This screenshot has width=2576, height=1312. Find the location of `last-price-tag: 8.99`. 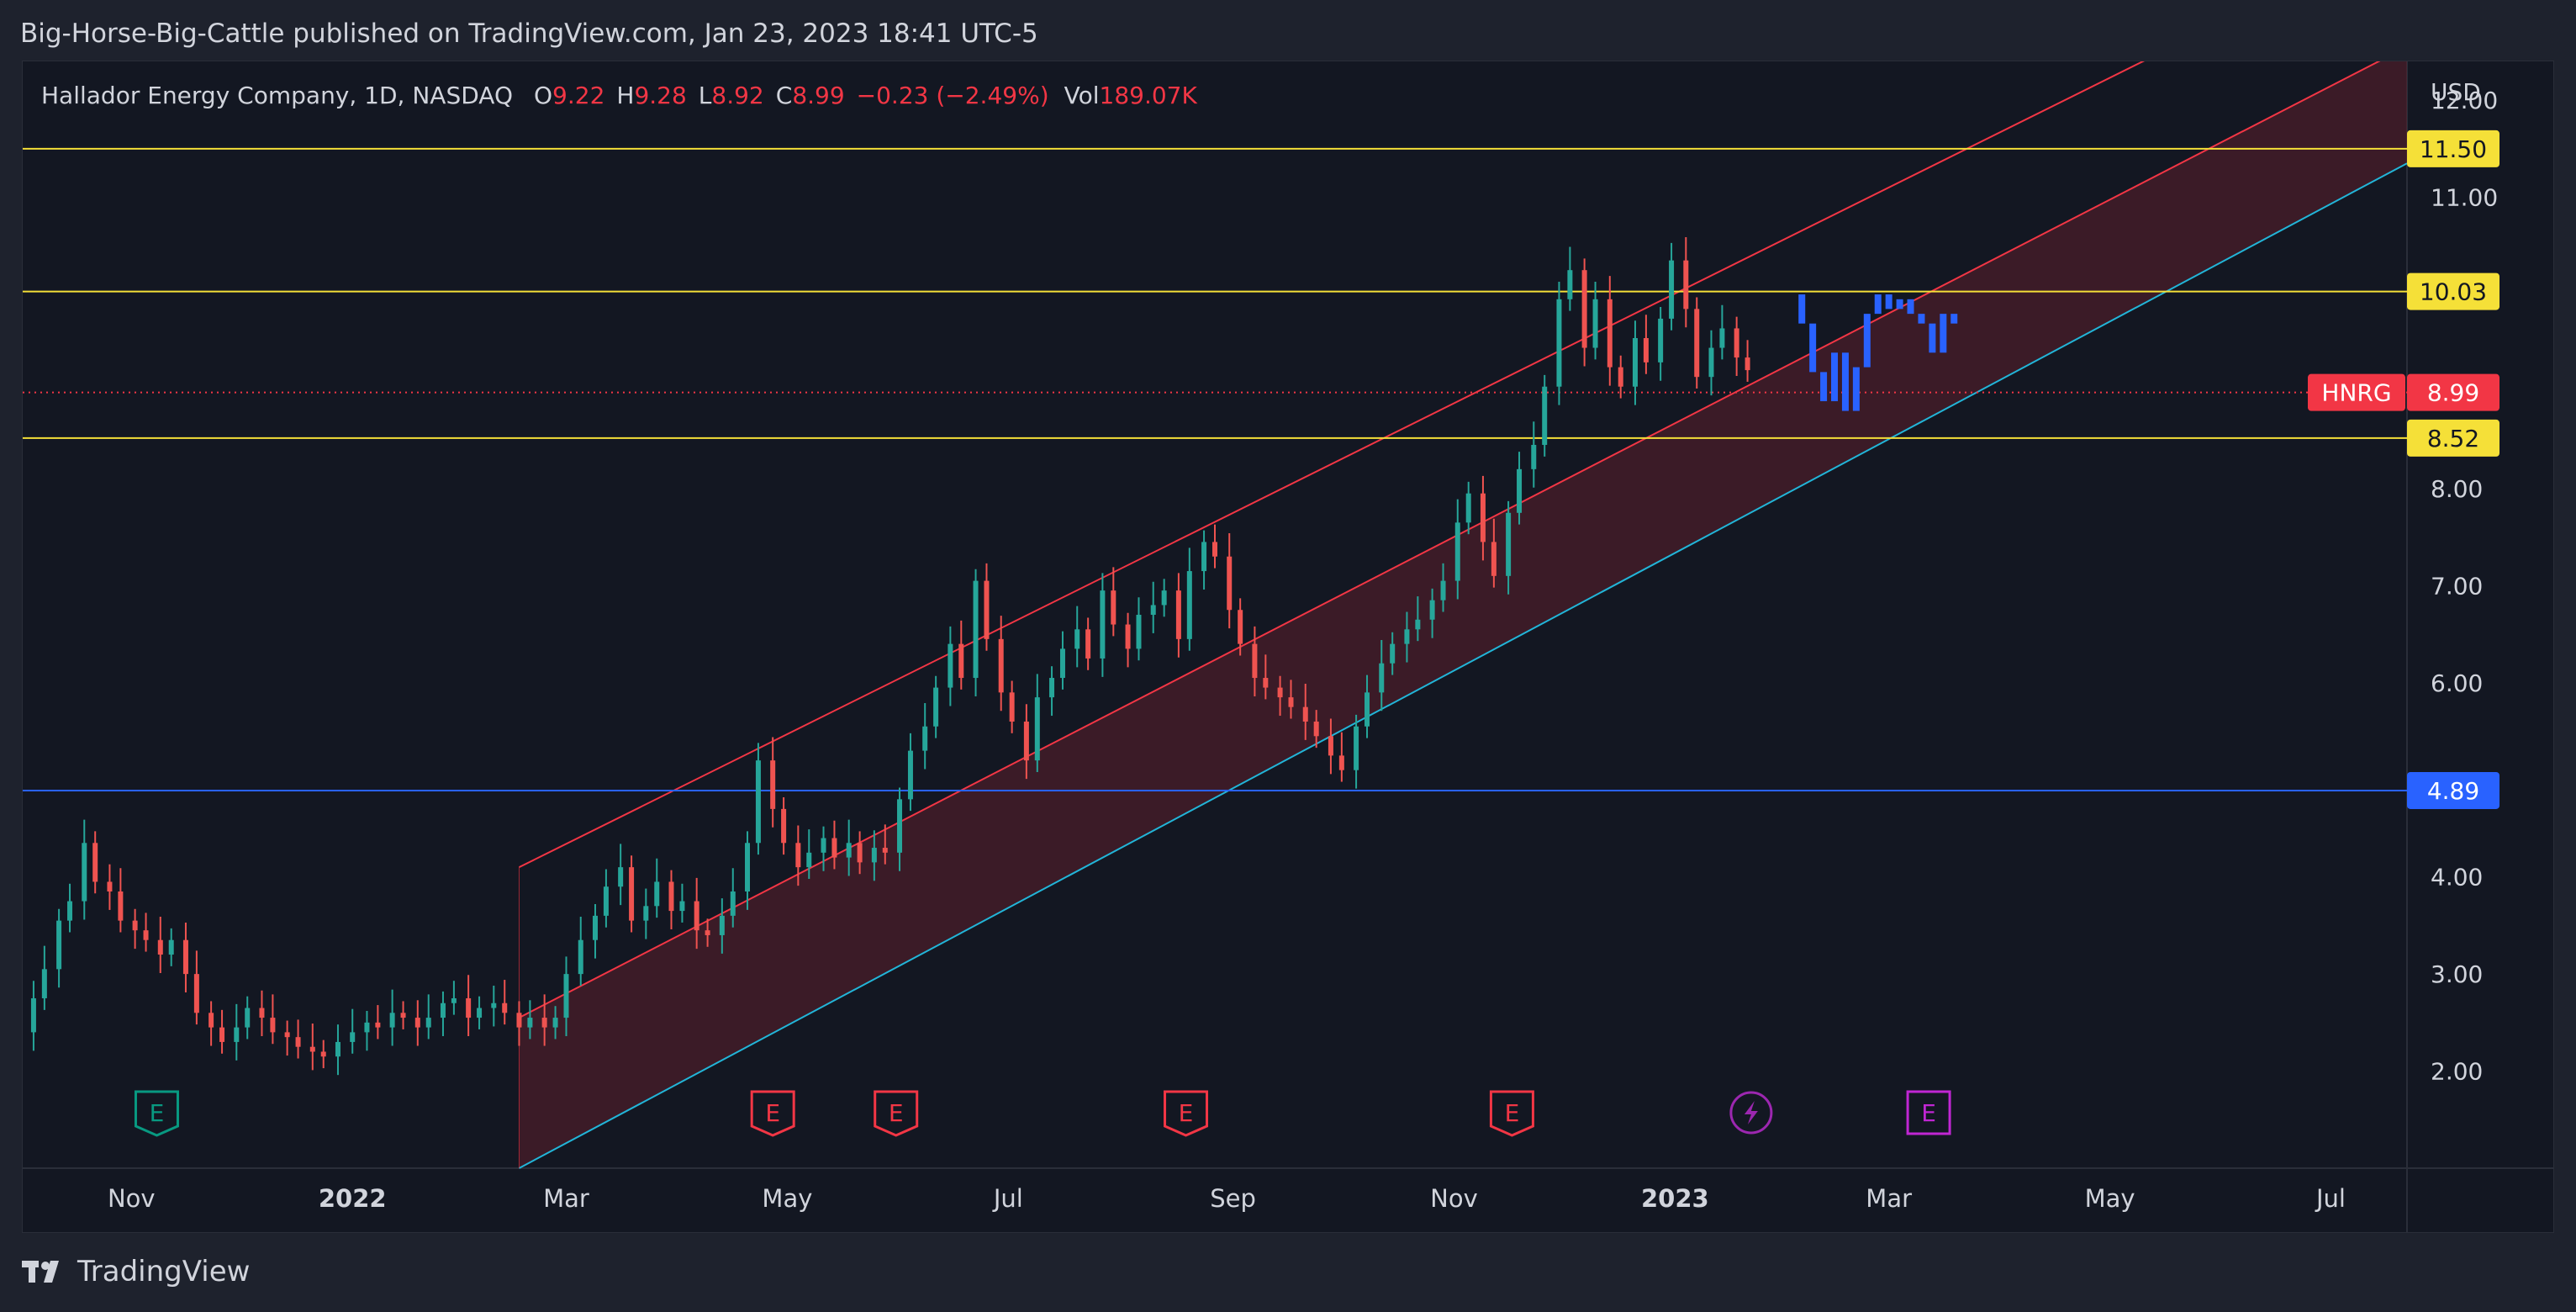

last-price-tag: 8.99 is located at coordinates (2453, 393).